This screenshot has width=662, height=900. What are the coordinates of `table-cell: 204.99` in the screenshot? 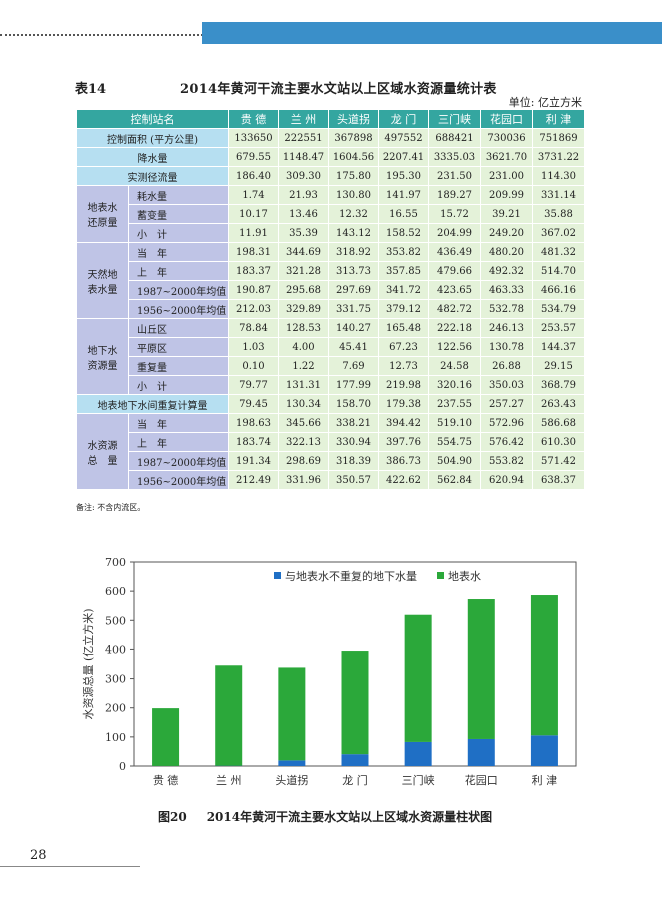 It's located at (454, 233).